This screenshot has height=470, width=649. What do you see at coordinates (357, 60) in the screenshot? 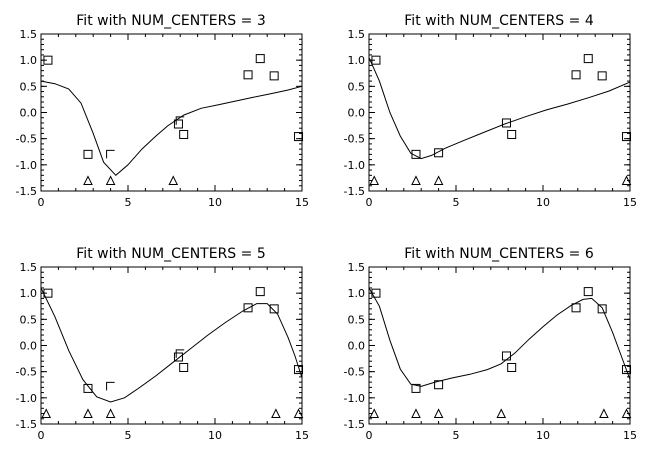
I see `panel-2-ytick-label: 1.0` at bounding box center [357, 60].